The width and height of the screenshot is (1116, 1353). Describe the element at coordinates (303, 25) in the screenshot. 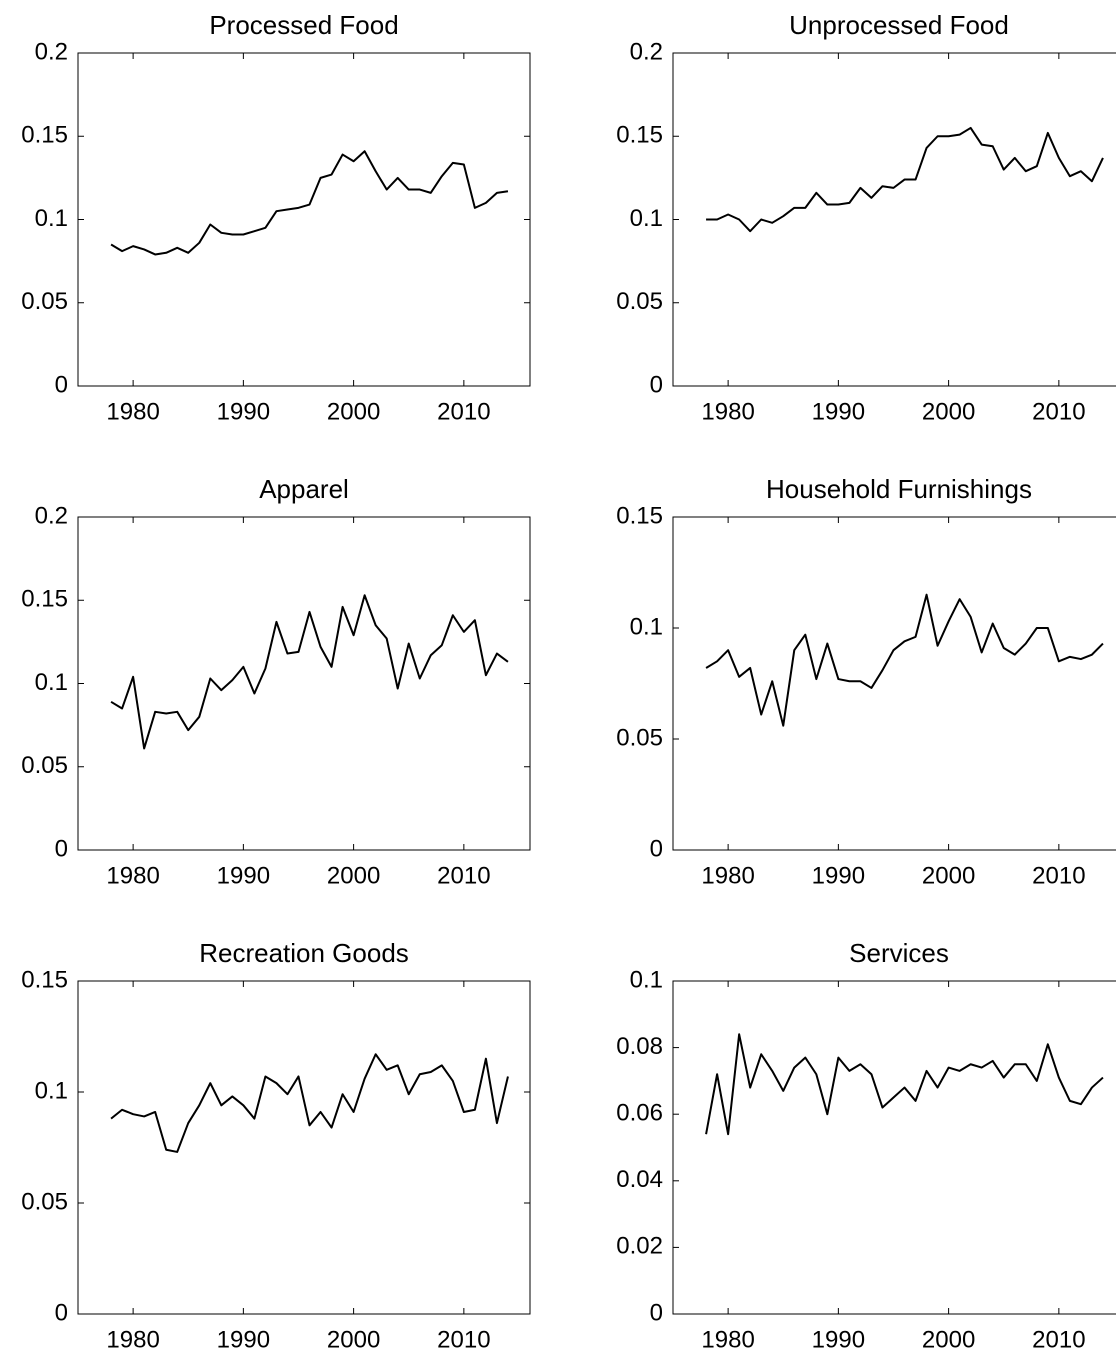

I see `chart-title: Processed Food` at that location.